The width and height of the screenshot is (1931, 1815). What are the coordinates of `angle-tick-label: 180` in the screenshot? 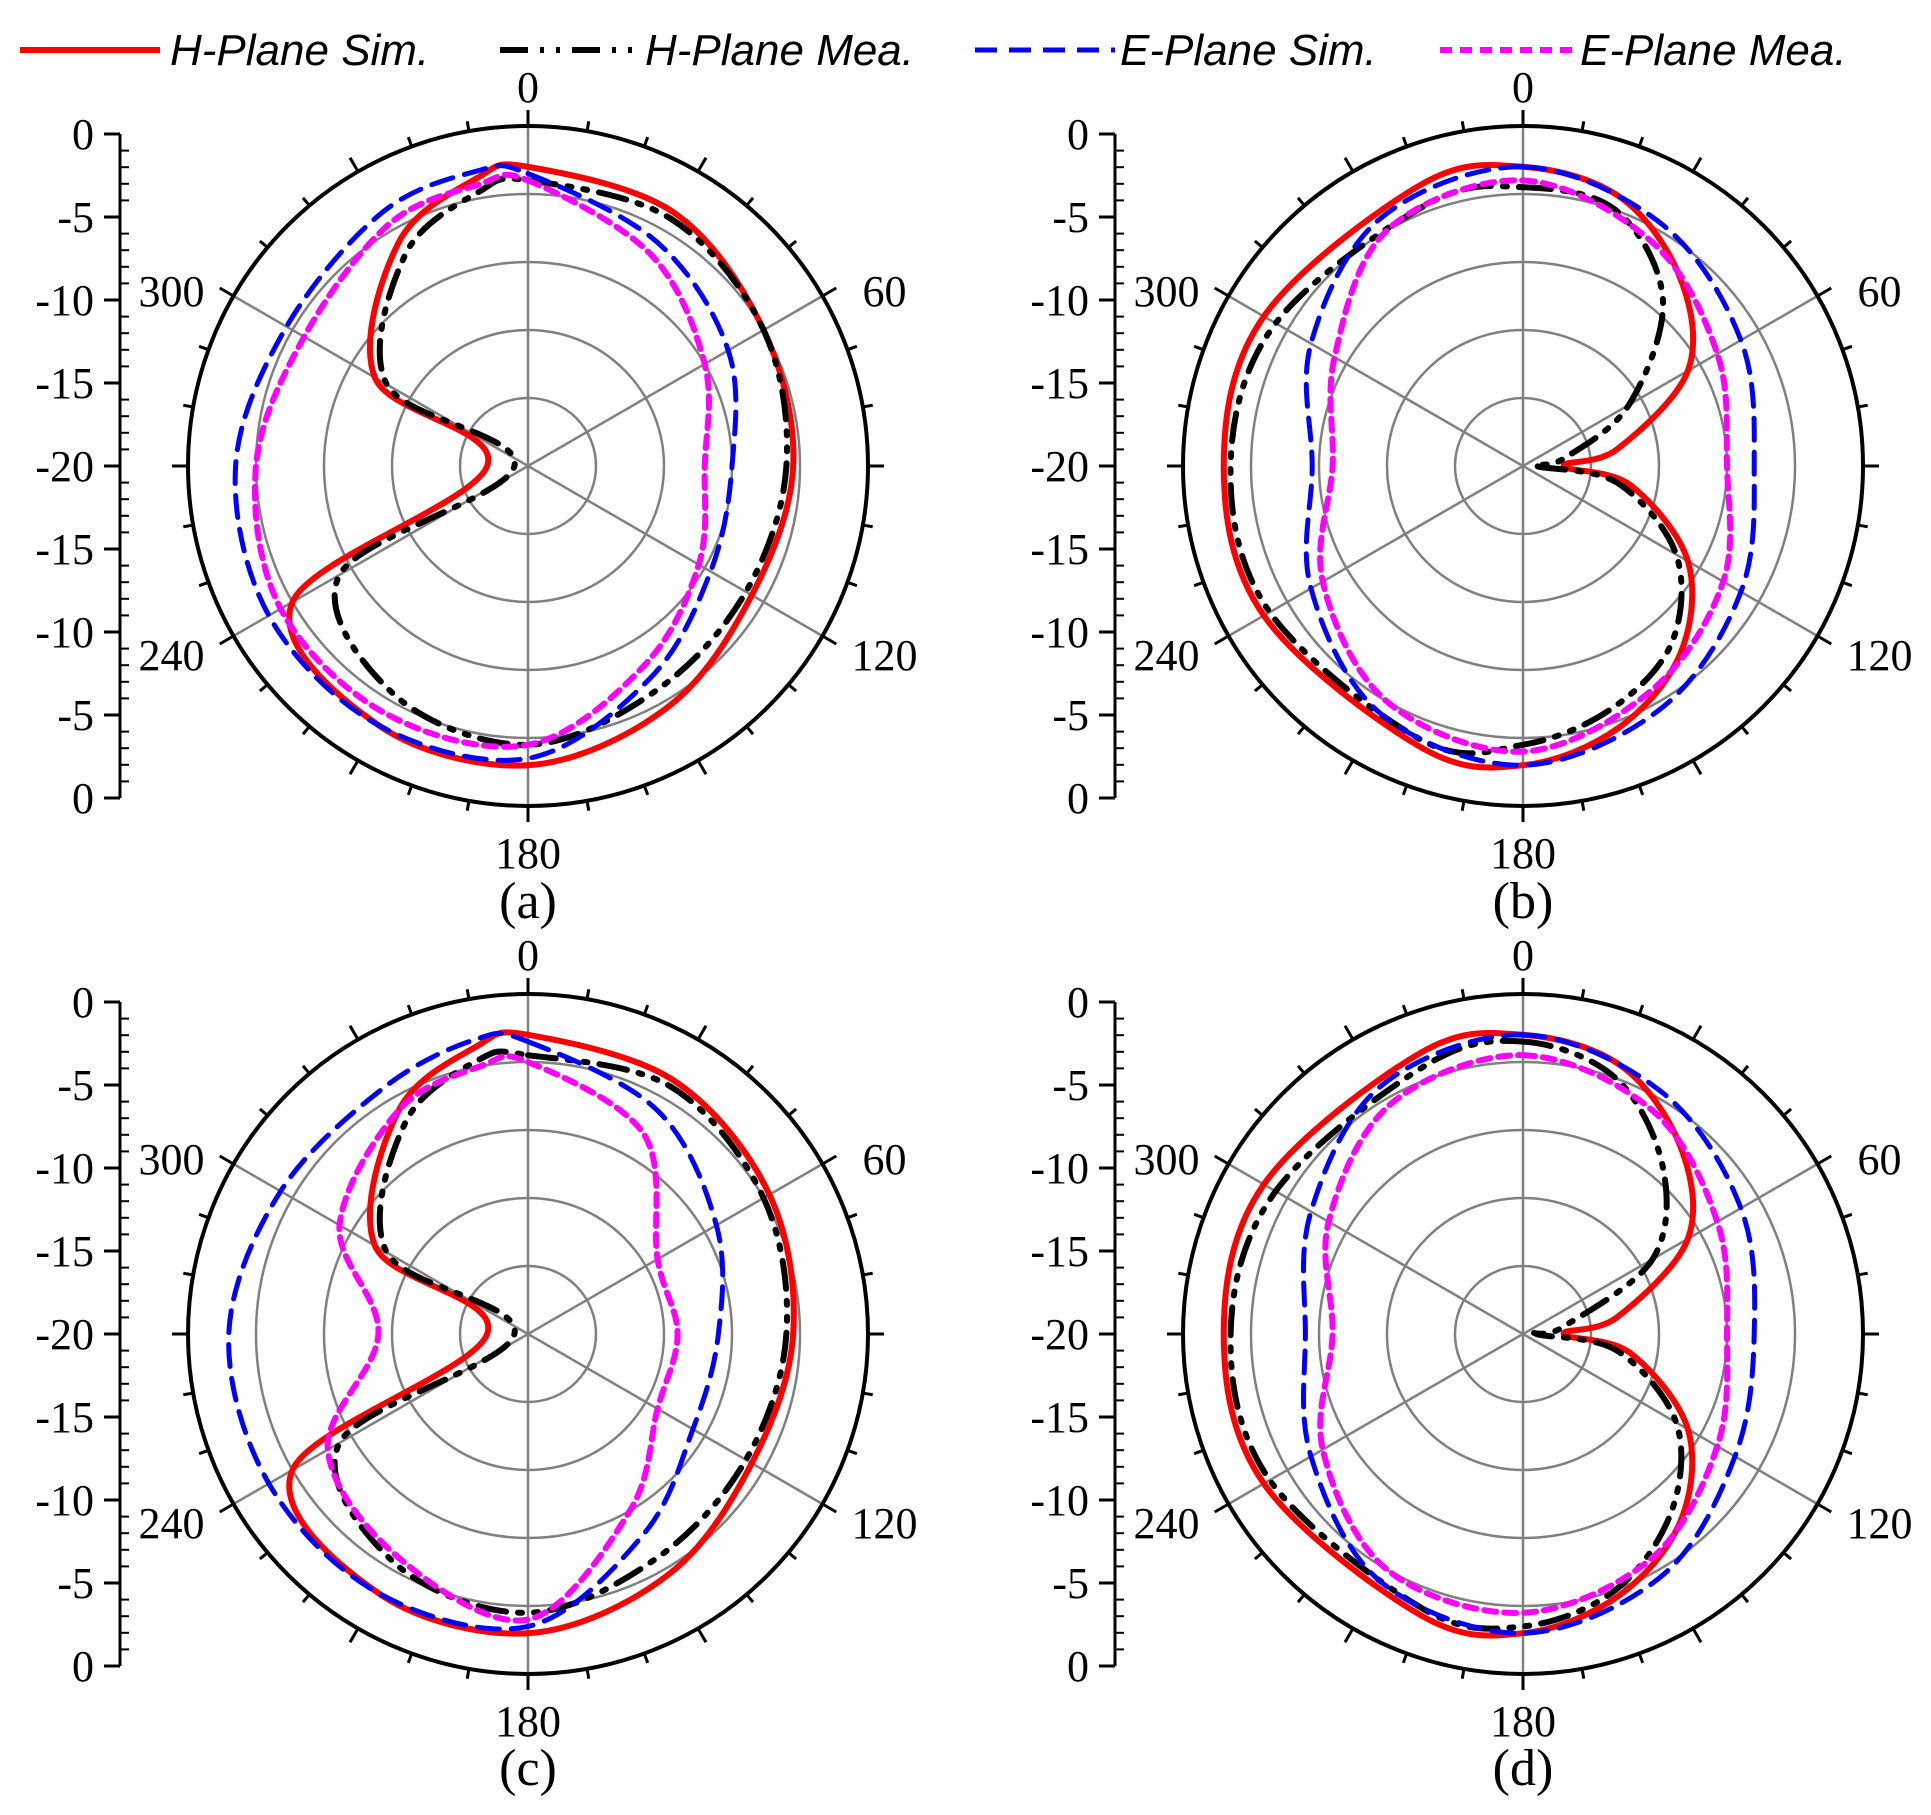 It's located at (528, 853).